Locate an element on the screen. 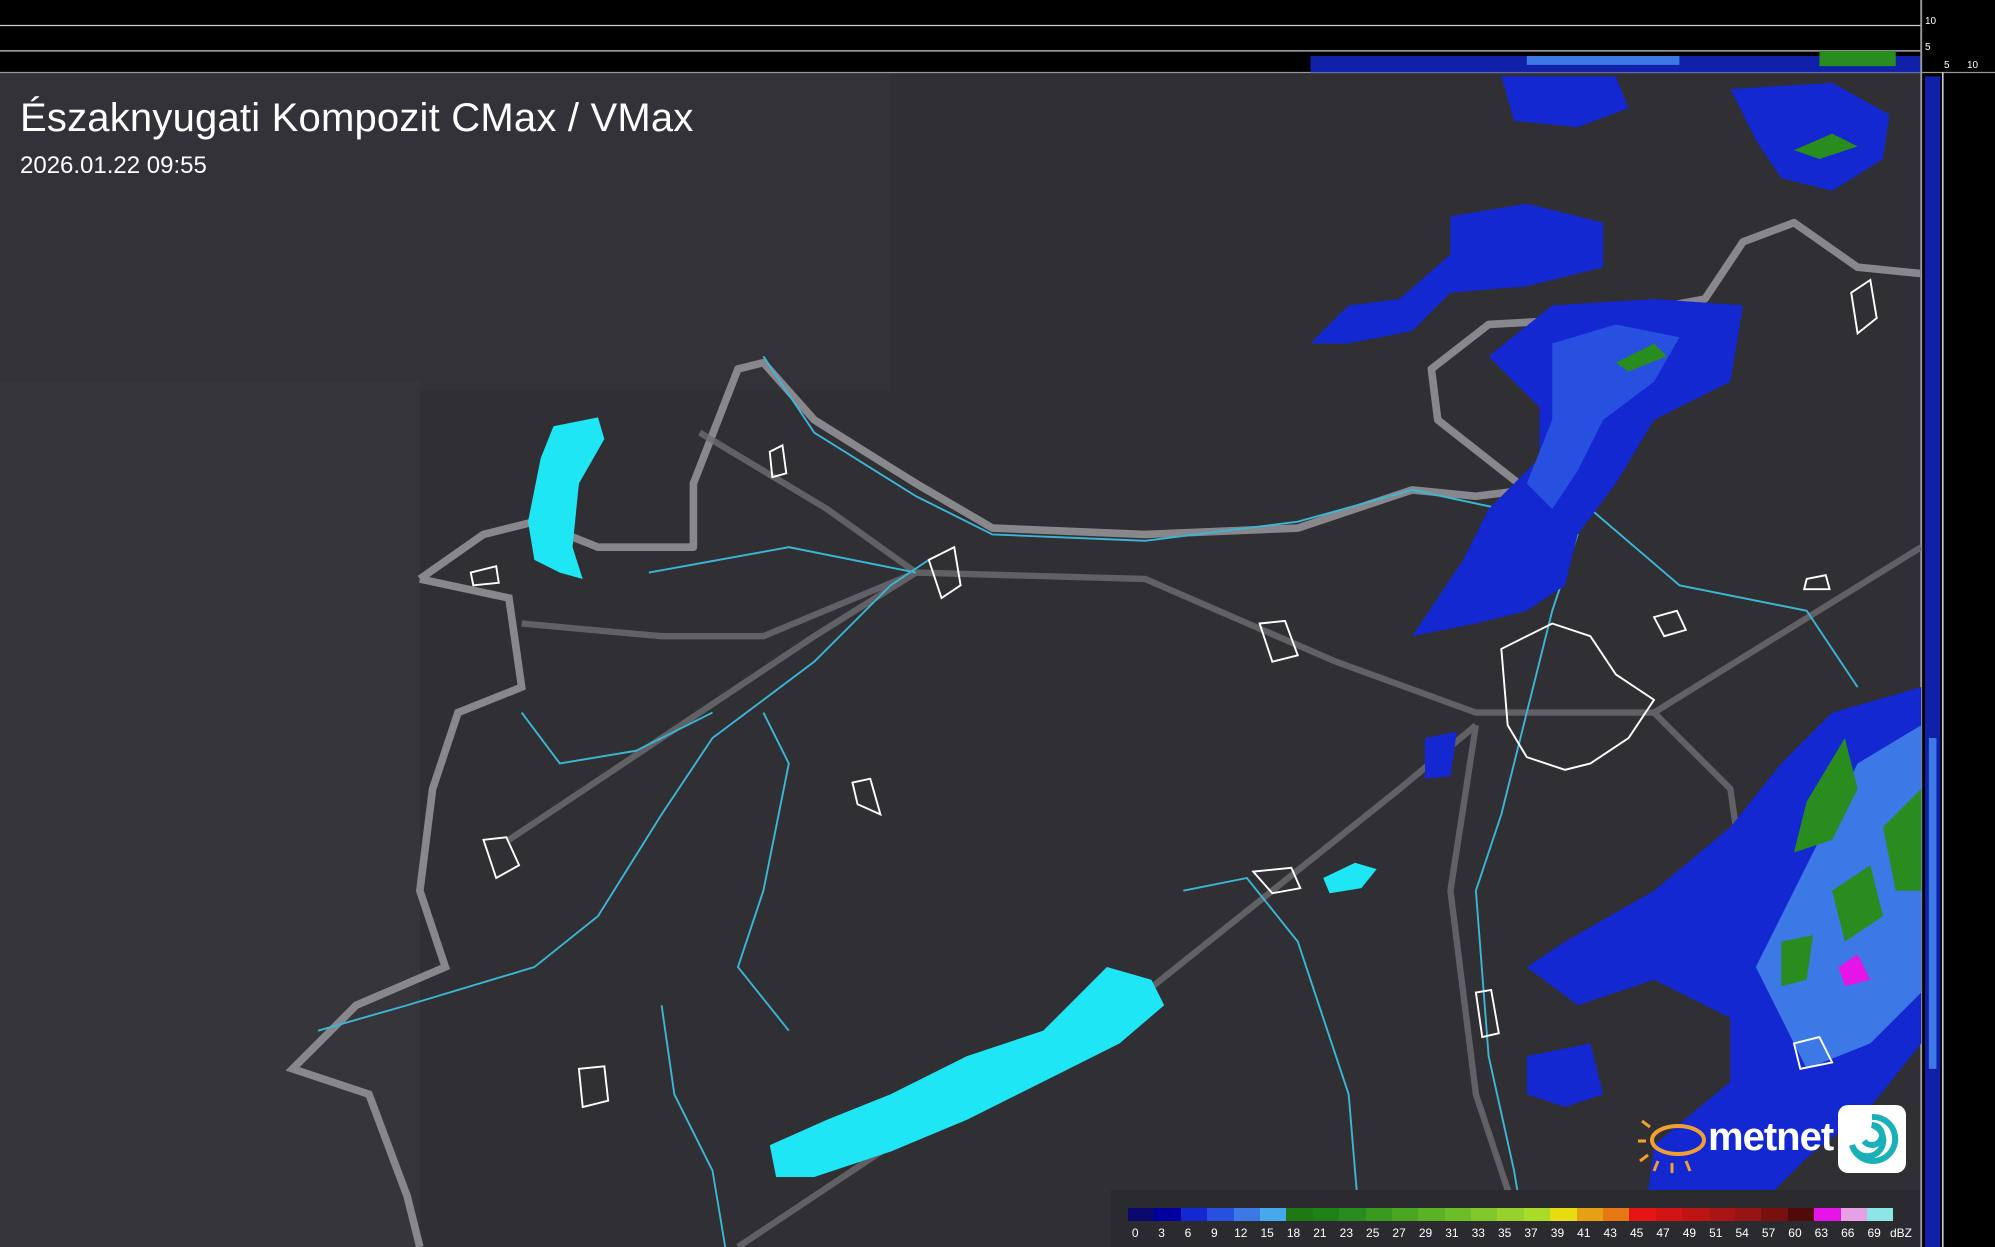 The width and height of the screenshot is (1995, 1247). legend-label: 15 is located at coordinates (1267, 1233).